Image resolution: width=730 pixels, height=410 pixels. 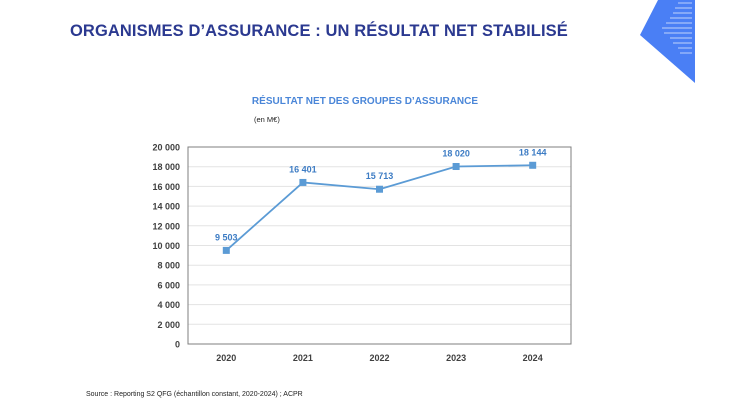 I want to click on x-tick-label: 2023, so click(x=456, y=358).